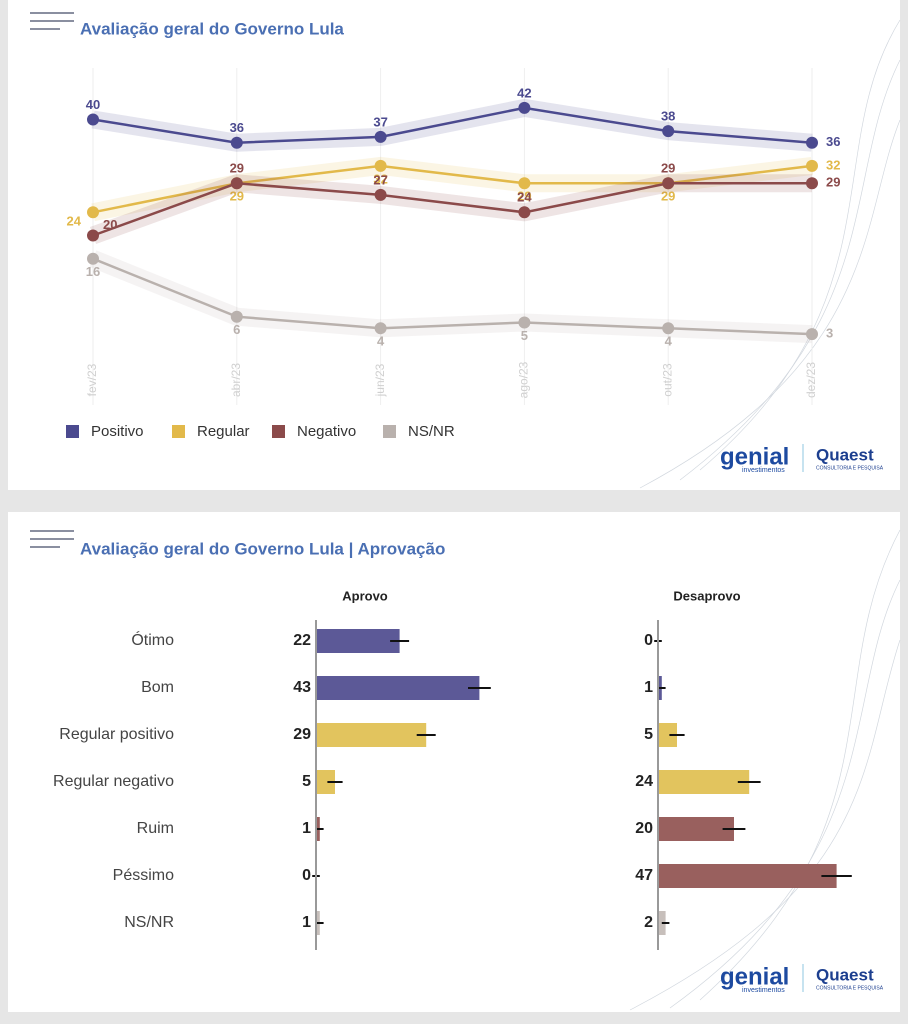 This screenshot has width=908, height=1024. I want to click on legend-label: Regular, so click(223, 431).